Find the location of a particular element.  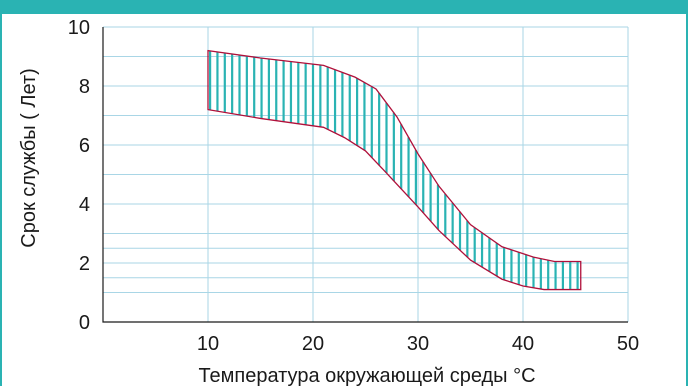

y-tick-label: 2 is located at coordinates (84, 264).